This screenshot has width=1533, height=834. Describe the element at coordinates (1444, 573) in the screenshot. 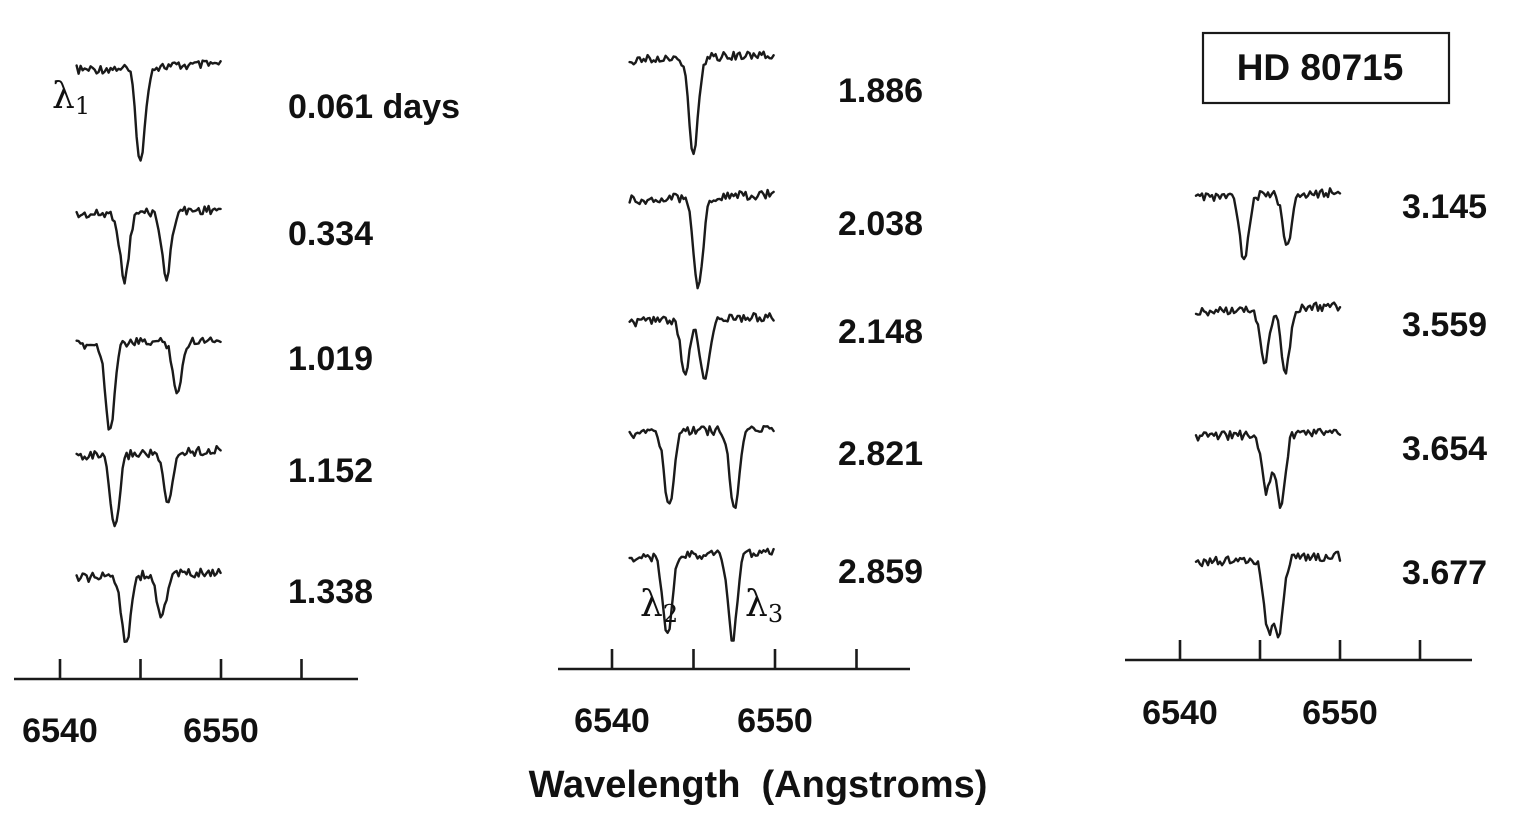

I see `time-label: 3.677` at that location.